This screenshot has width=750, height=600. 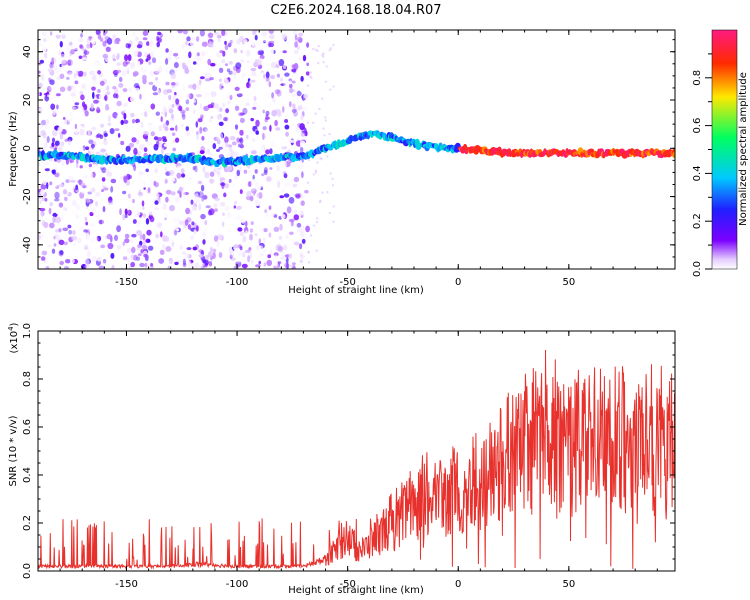 I want to click on y-tick-label: 0.2, so click(x=27, y=523).